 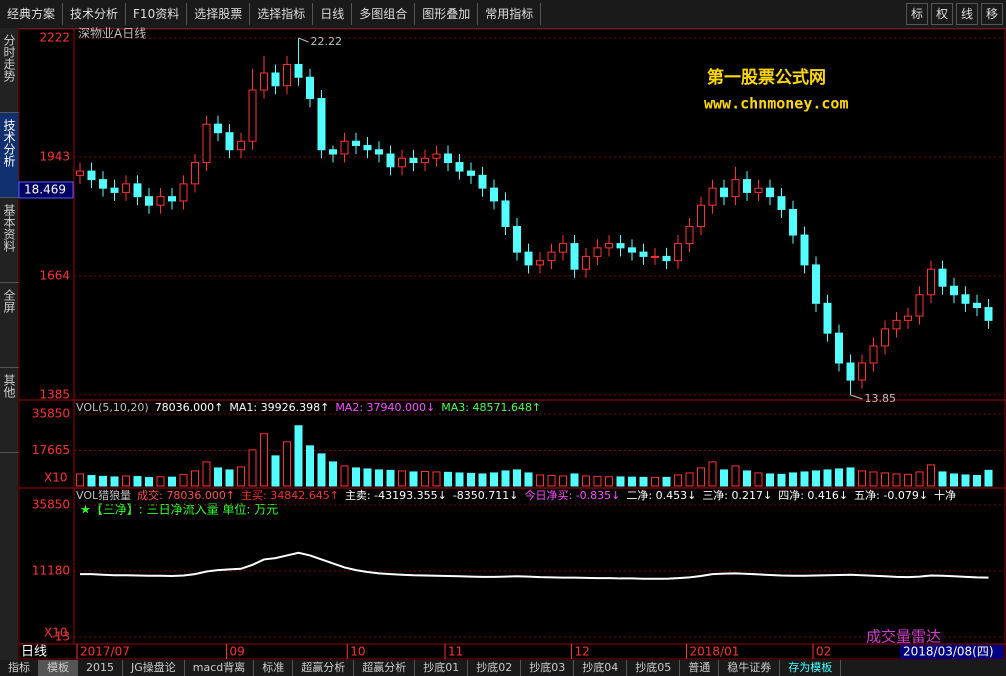 I want to click on side-tab: 全屏, so click(x=9, y=325).